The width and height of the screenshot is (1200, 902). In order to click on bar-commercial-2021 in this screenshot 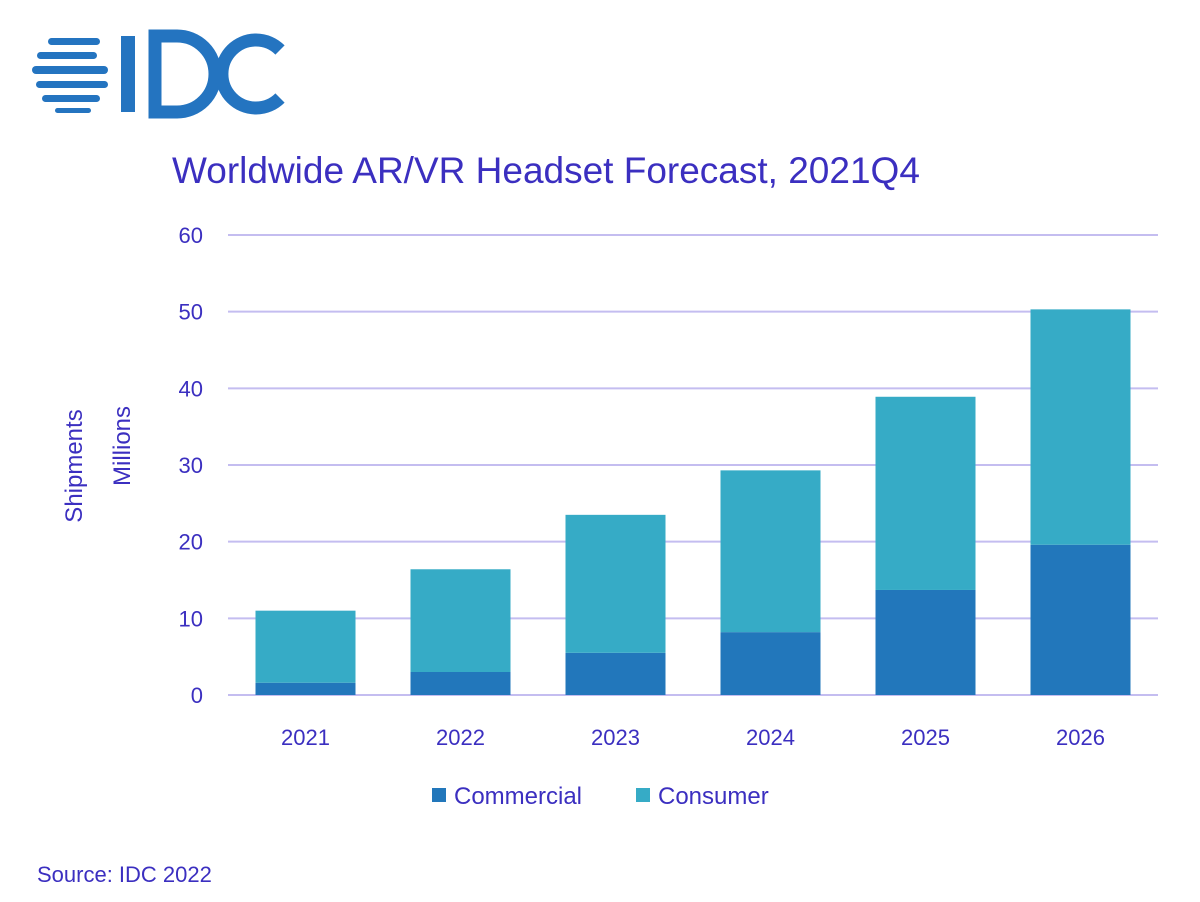, I will do `click(305, 688)`.